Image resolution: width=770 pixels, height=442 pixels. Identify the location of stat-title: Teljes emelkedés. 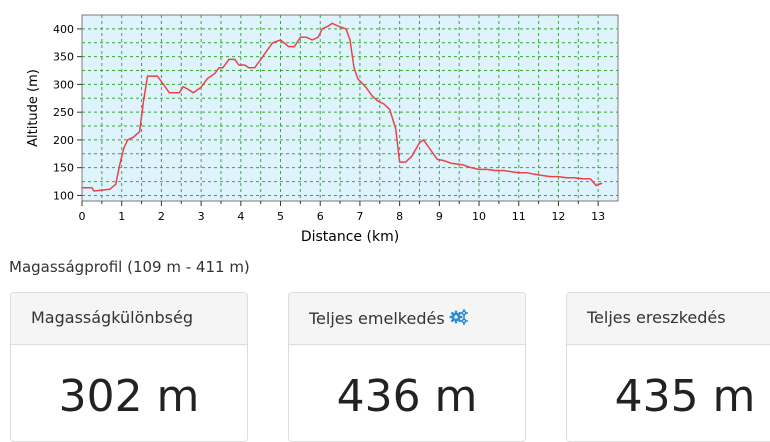
(377, 318).